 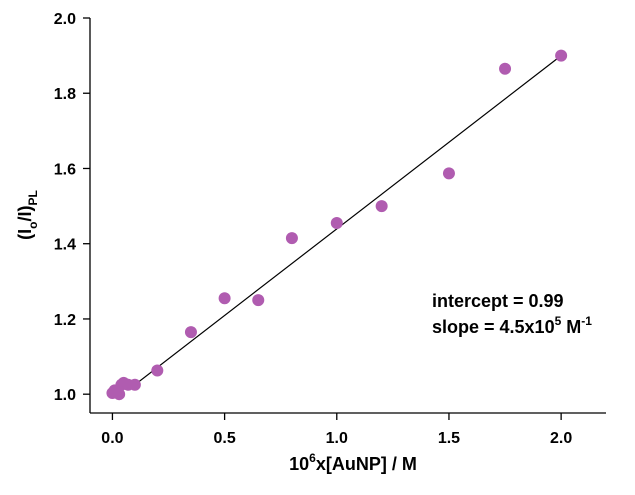 I want to click on y-tick-label: 2.0, so click(x=65, y=19).